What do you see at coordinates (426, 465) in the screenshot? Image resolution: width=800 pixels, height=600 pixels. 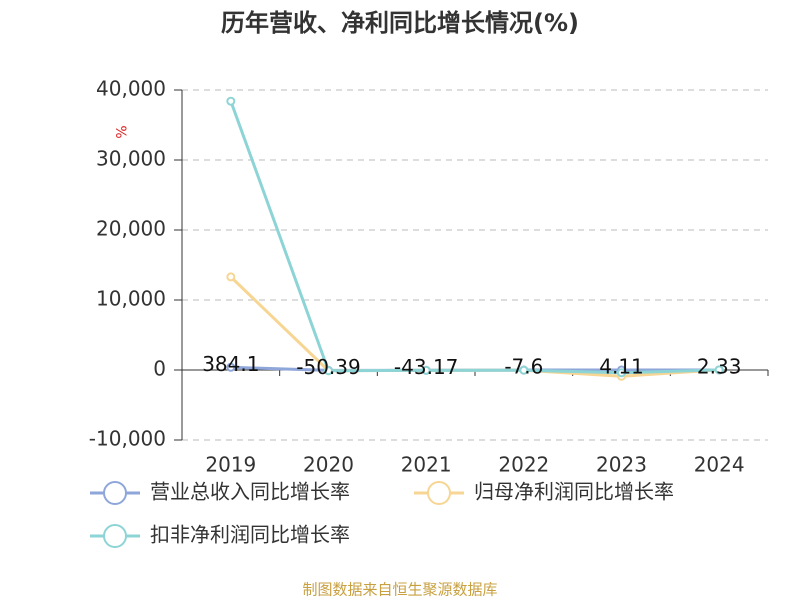 I see `x-tick-label: 2021` at bounding box center [426, 465].